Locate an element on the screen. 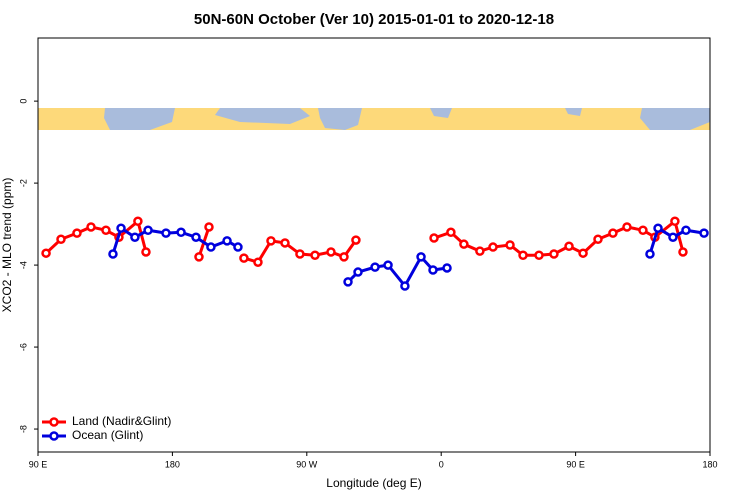 The width and height of the screenshot is (750, 500). map-strip is located at coordinates (374, 119).